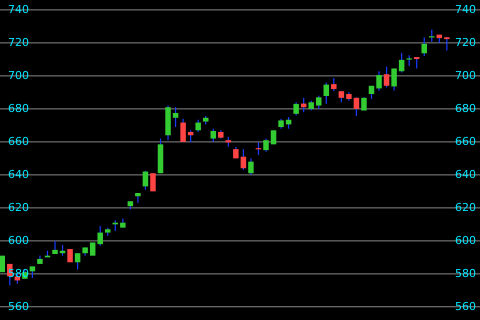 This screenshot has width=480, height=320. What do you see at coordinates (18, 207) in the screenshot?
I see `y-tick-label: 620` at bounding box center [18, 207].